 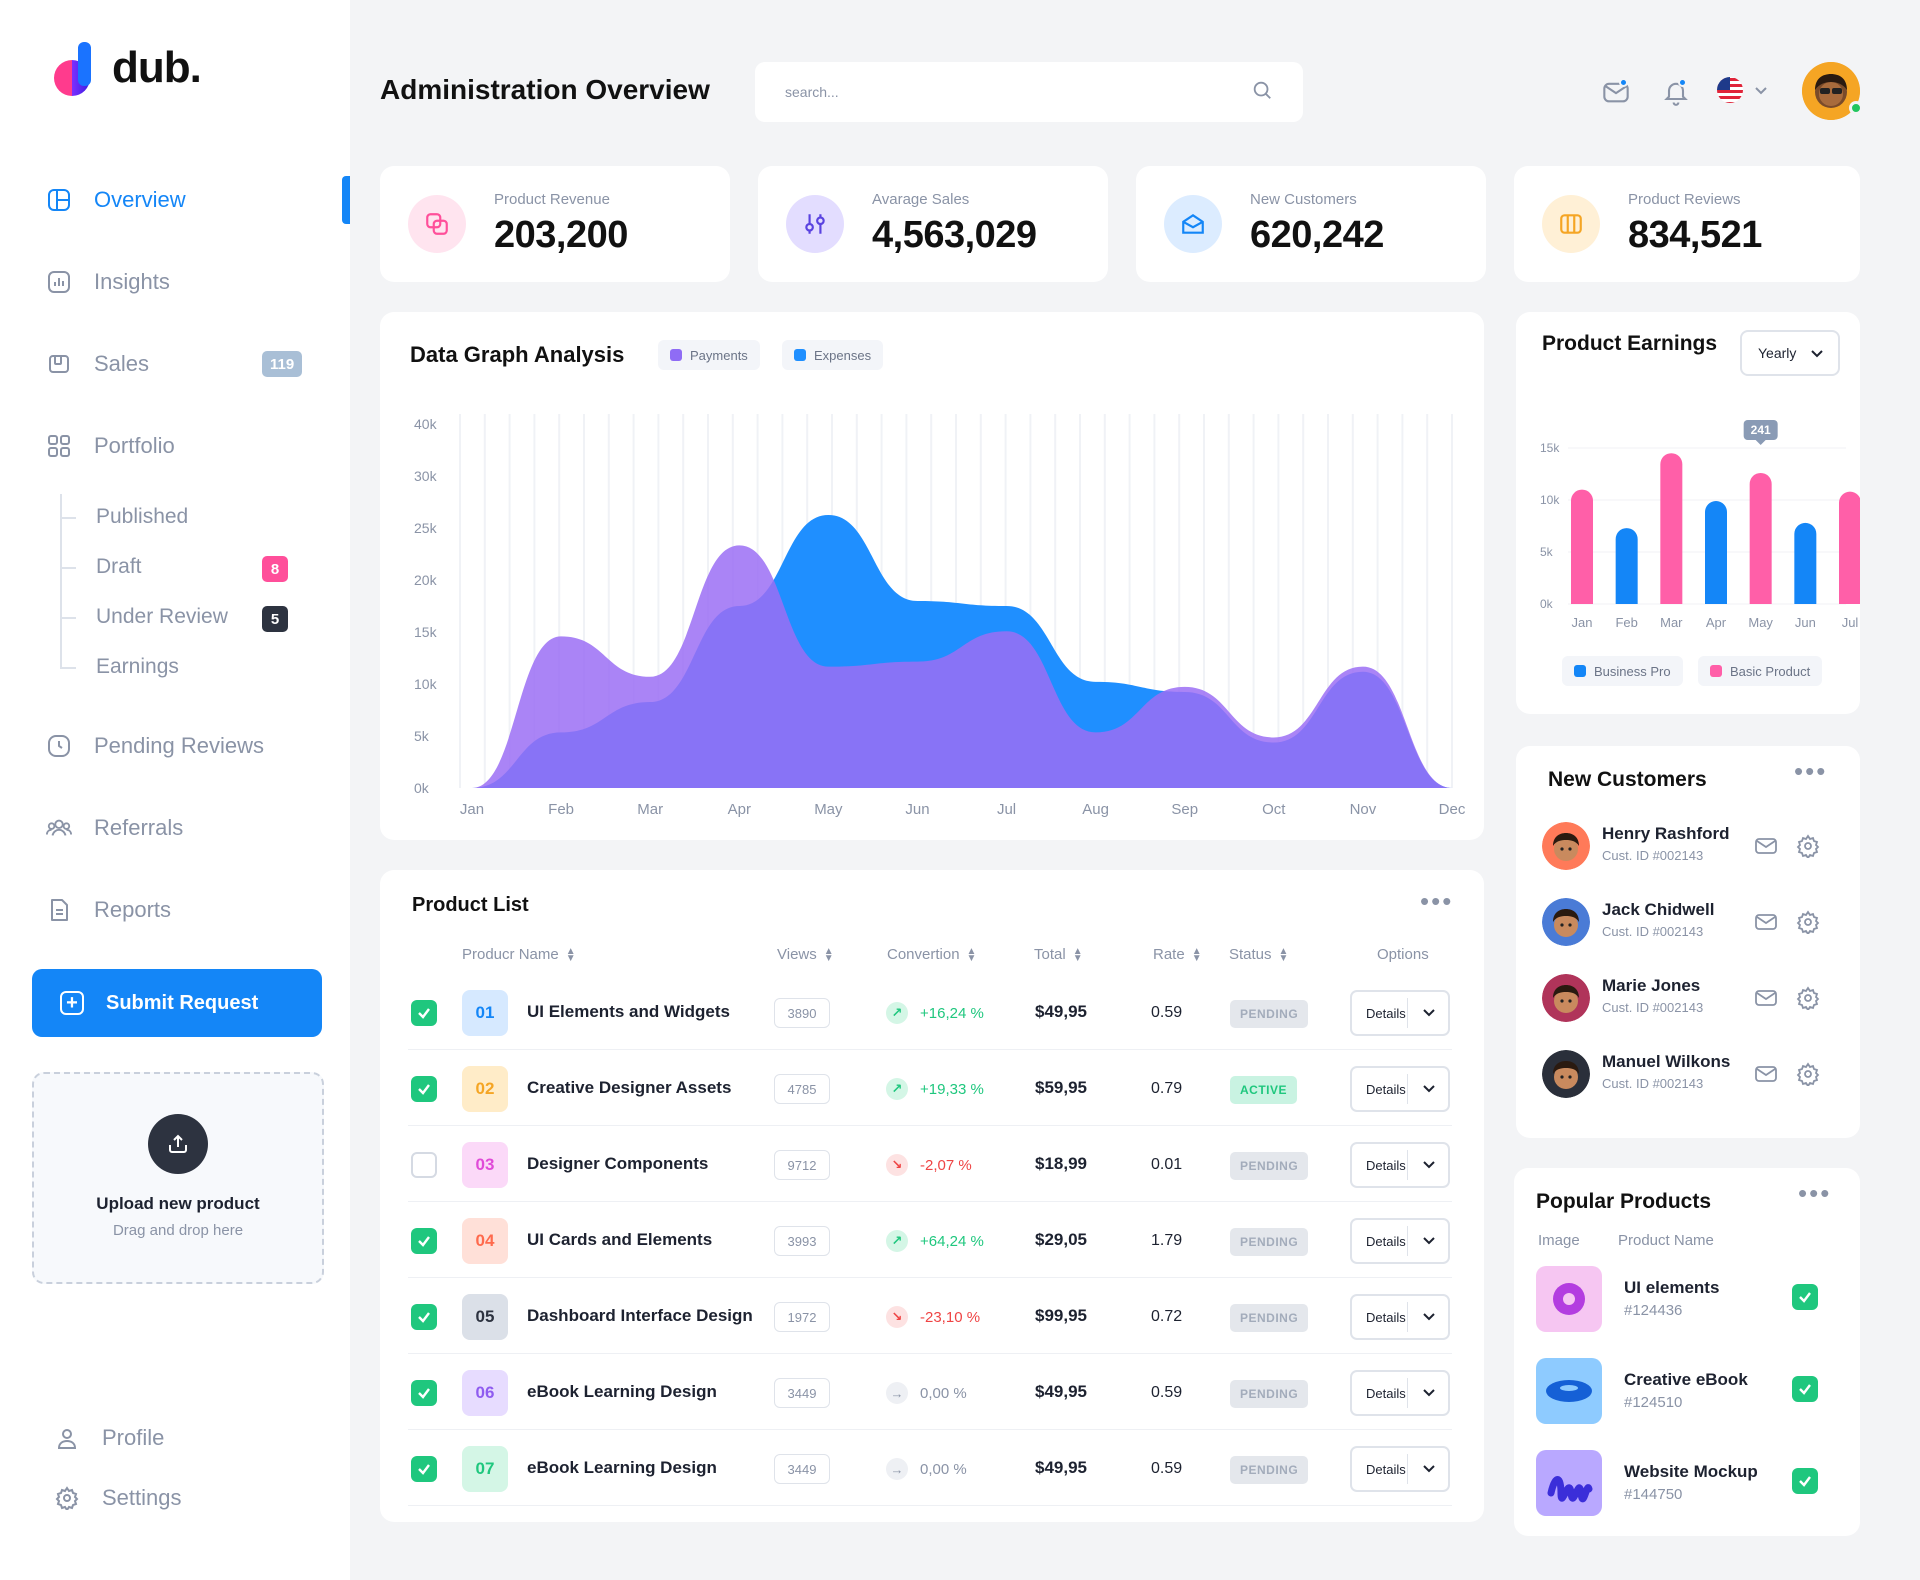 I want to click on stat-card-new-customers: New Customers 620,242, so click(x=1311, y=224).